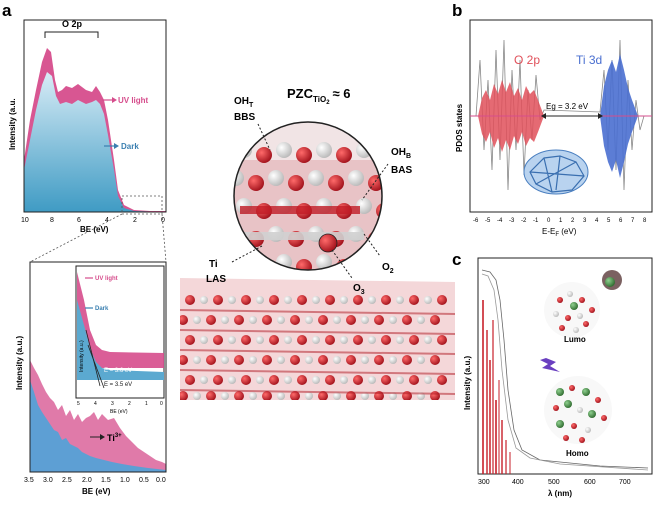 The width and height of the screenshot is (657, 507). Describe the element at coordinates (29, 480) in the screenshot. I see `xtick: 3.5` at that location.